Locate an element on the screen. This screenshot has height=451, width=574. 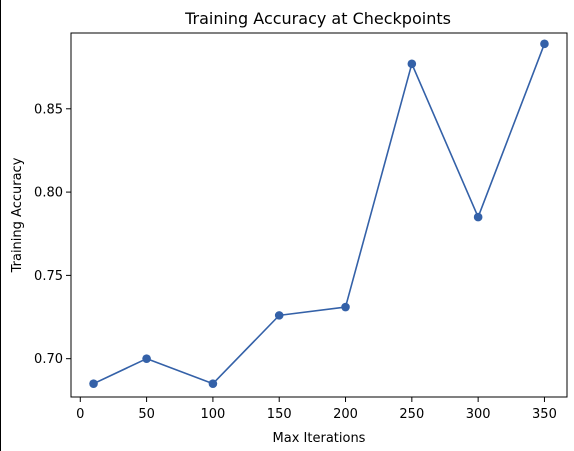
x-tick-label: 250 is located at coordinates (411, 414).